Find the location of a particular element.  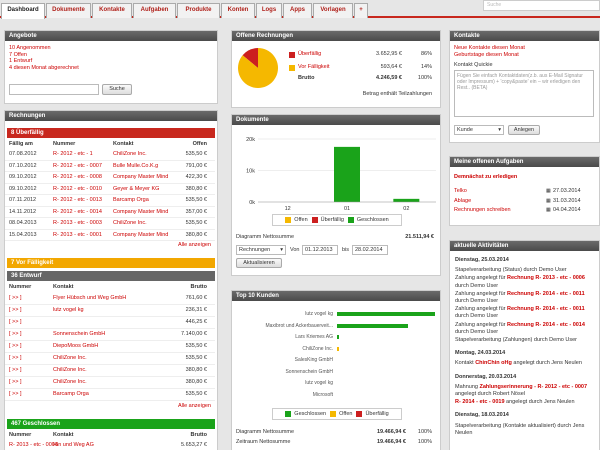

top10-customer-label: Lars Kriemes AG is located at coordinates (314, 337).